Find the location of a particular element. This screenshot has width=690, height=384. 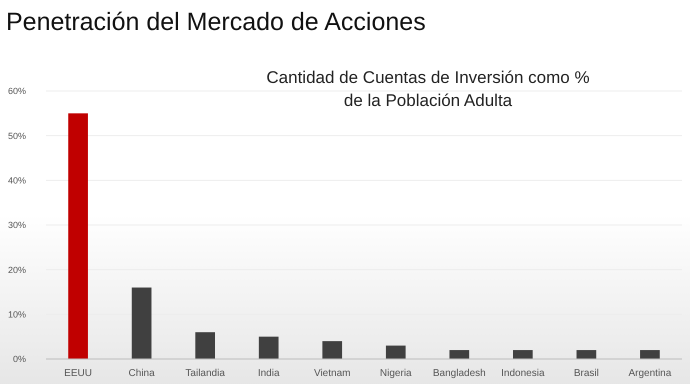

x-tick-label: EEUU is located at coordinates (78, 373).